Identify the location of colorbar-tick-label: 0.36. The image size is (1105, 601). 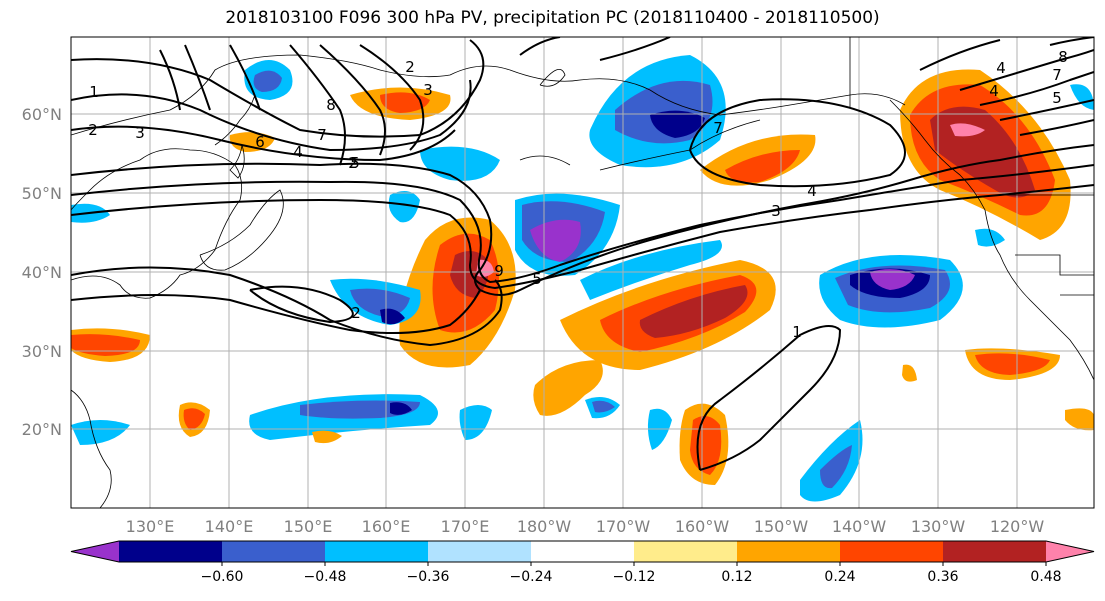
(942, 577).